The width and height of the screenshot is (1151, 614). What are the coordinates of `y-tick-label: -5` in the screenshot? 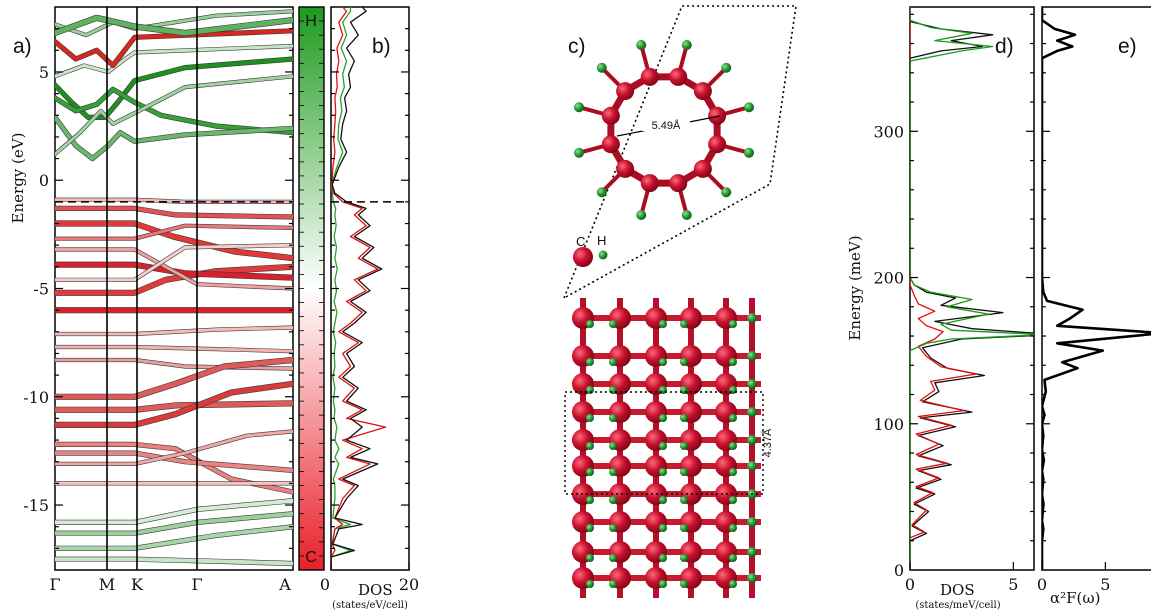 It's located at (41, 289).